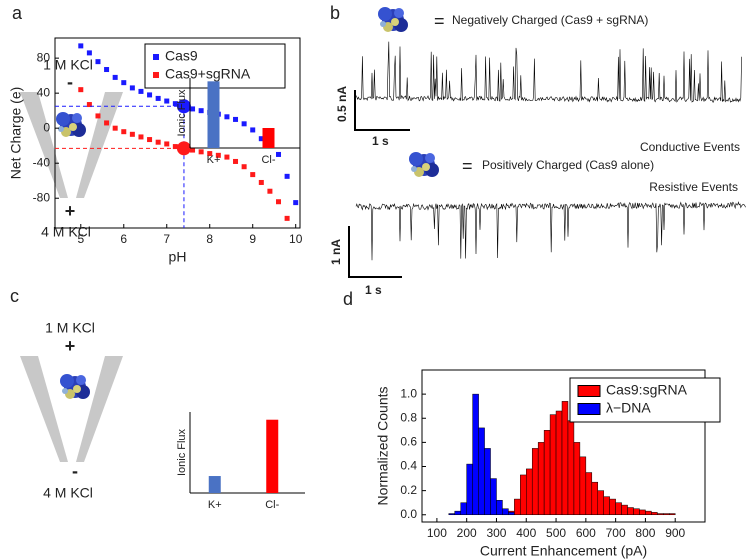 This screenshot has width=750, height=560. Describe the element at coordinates (215, 505) in the screenshot. I see `x-tick-label: K+` at that location.